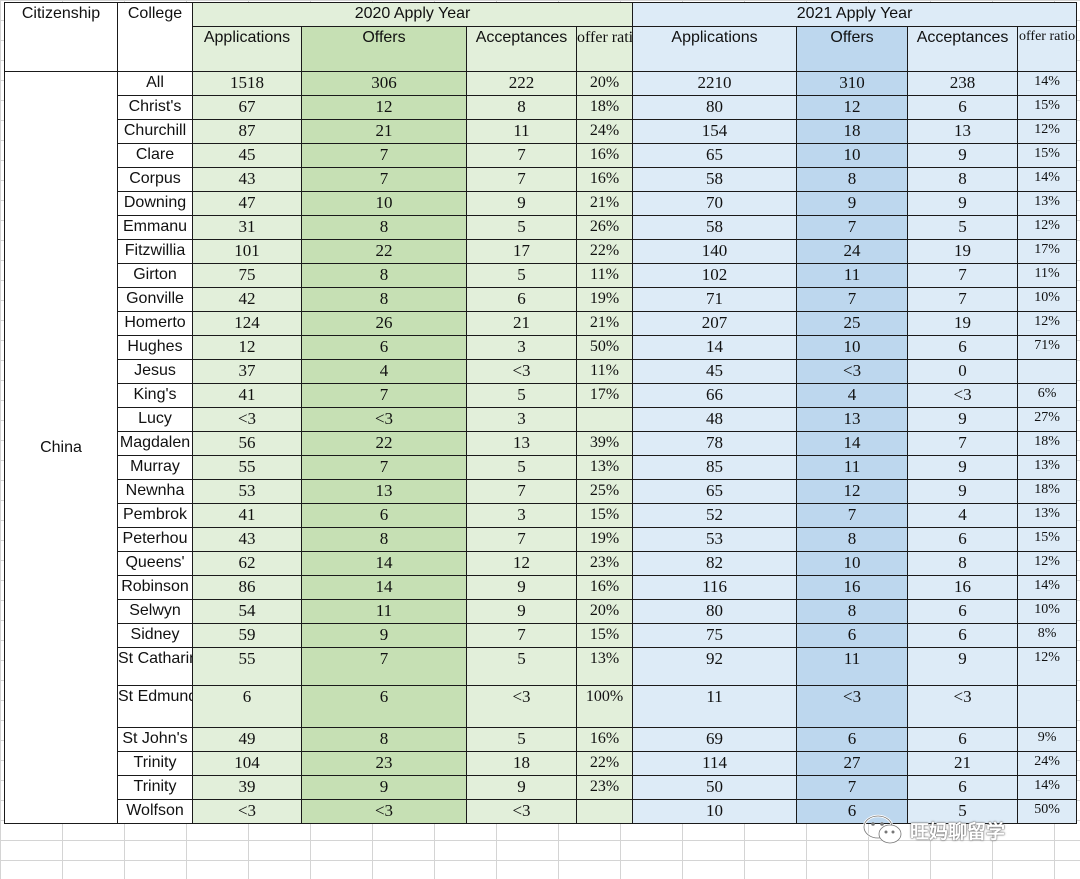 The height and width of the screenshot is (879, 1080). What do you see at coordinates (541, 635) in the screenshot?
I see `table-row: Sidney 59 9 7 15% 75 6 6 8%` at bounding box center [541, 635].